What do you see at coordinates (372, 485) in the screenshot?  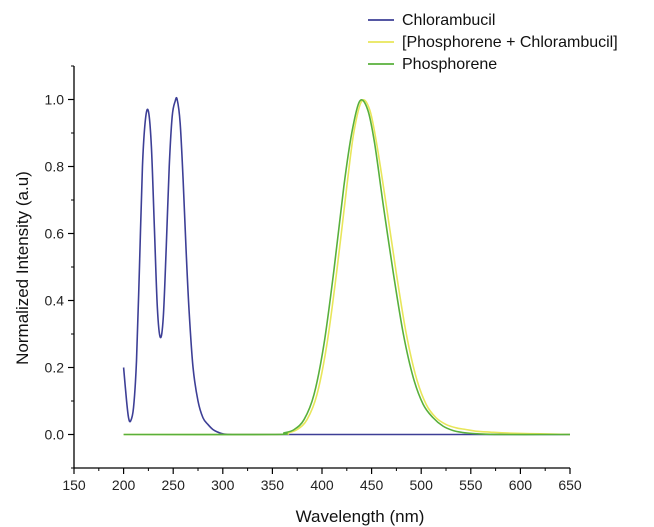 I see `x-tick-label: 450` at bounding box center [372, 485].